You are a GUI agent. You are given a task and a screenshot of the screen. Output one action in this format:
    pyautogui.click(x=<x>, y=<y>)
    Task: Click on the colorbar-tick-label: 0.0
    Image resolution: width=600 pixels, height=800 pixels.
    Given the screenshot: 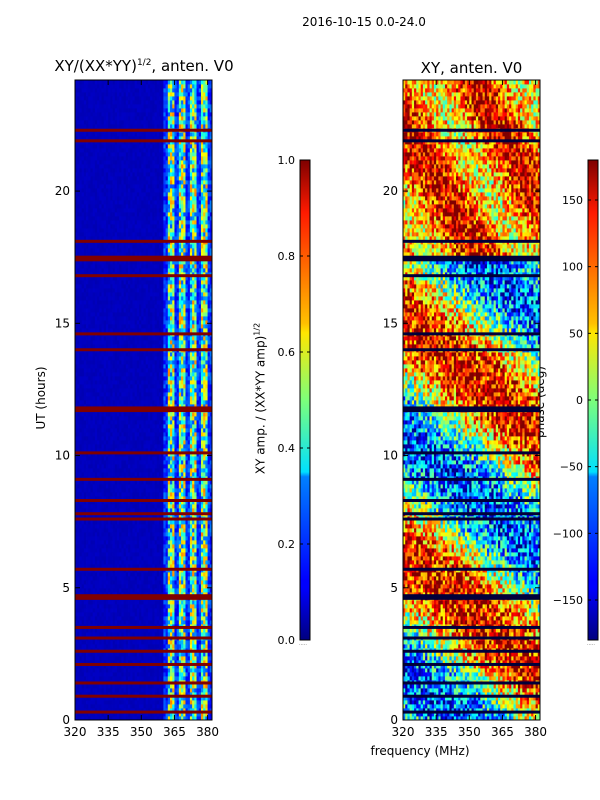 What is the action you would take?
    pyautogui.click(x=287, y=640)
    